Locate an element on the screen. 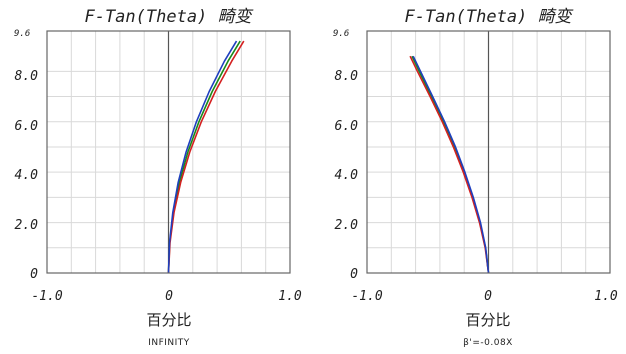 The height and width of the screenshot is (354, 626). chart-right-xtick-1: 1.0 is located at coordinates (606, 296).